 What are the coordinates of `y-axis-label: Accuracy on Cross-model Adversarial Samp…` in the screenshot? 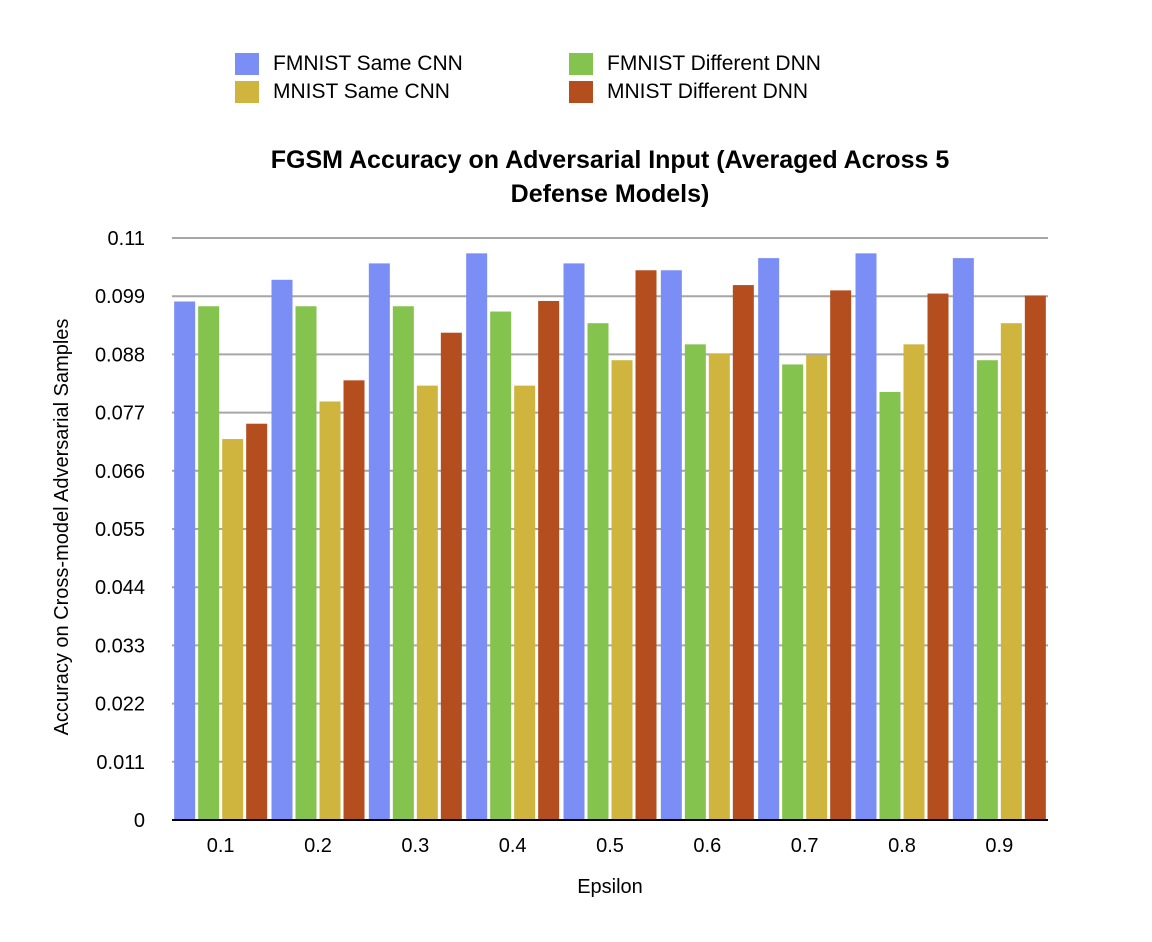 It's located at (62, 527).